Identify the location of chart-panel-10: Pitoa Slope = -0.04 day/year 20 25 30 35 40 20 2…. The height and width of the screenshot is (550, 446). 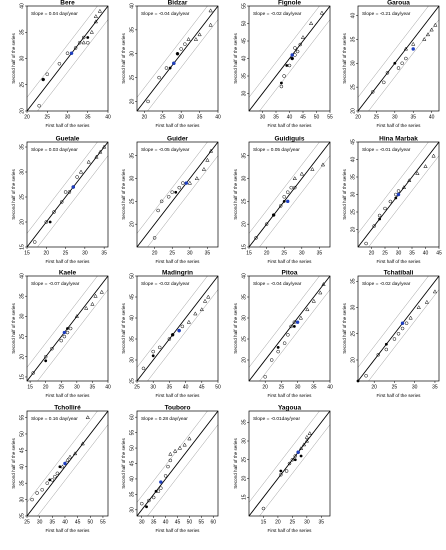
(283, 334).